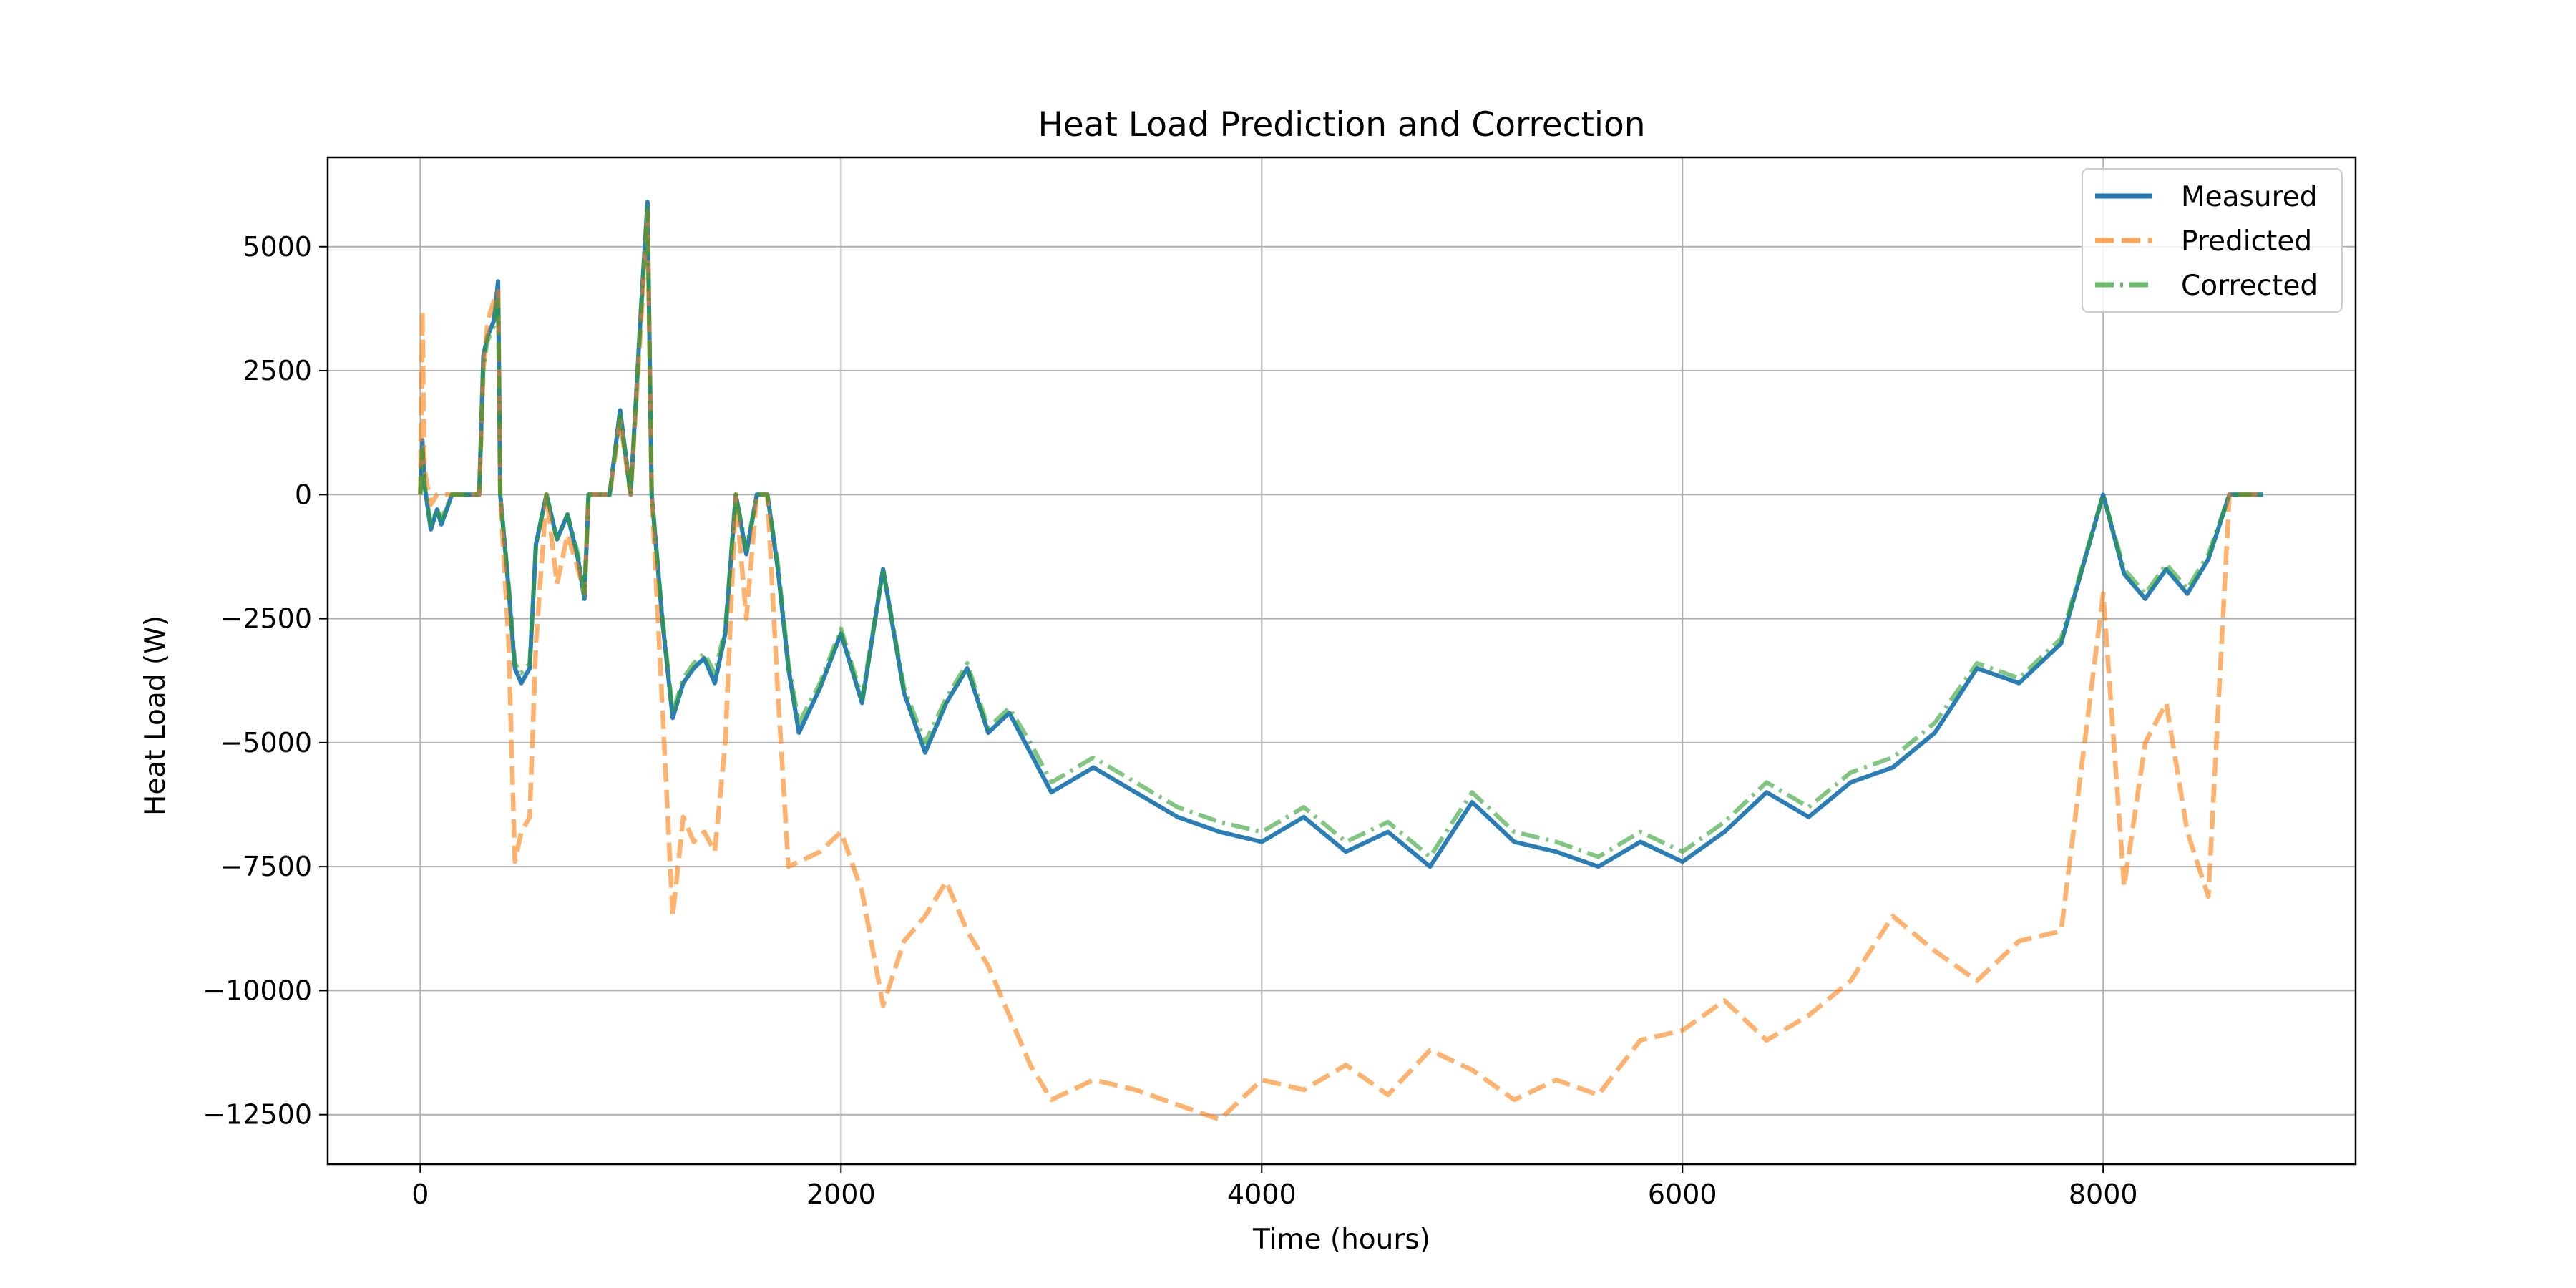 The height and width of the screenshot is (1288, 2576). I want to click on x-axis-title: Time (hours), so click(1341, 1240).